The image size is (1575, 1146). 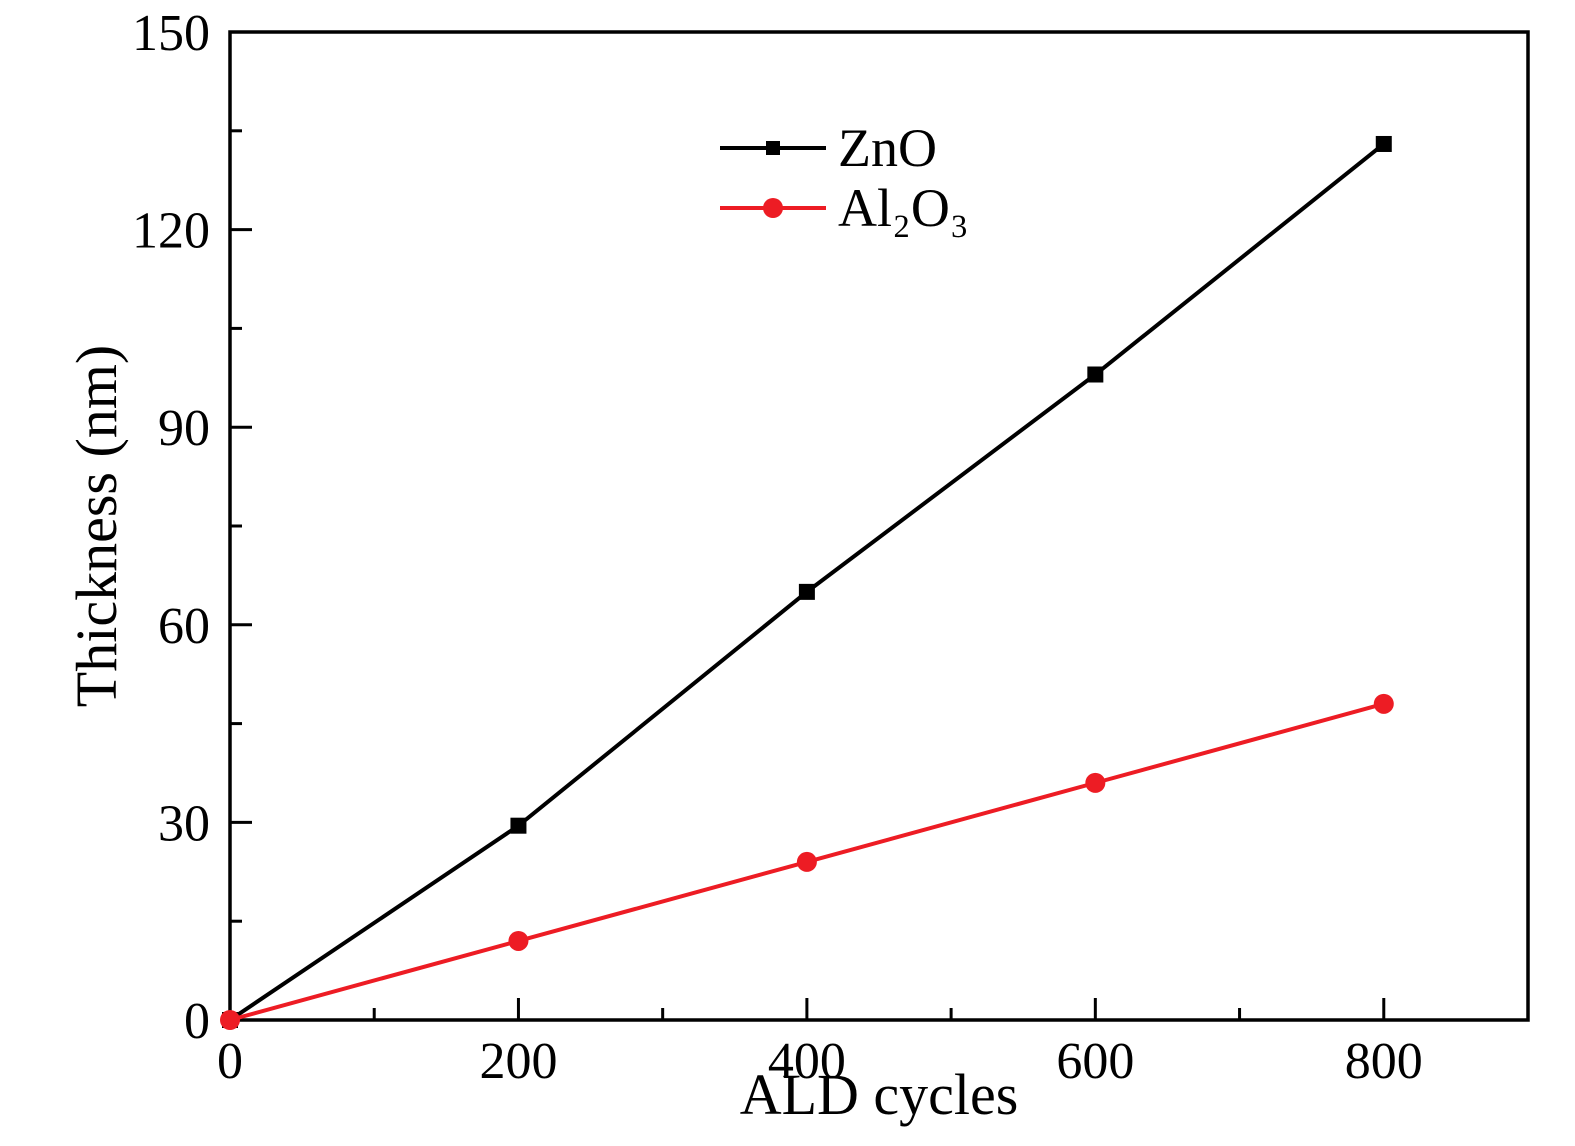 I want to click on y-tick-label: 120, so click(x=171, y=231).